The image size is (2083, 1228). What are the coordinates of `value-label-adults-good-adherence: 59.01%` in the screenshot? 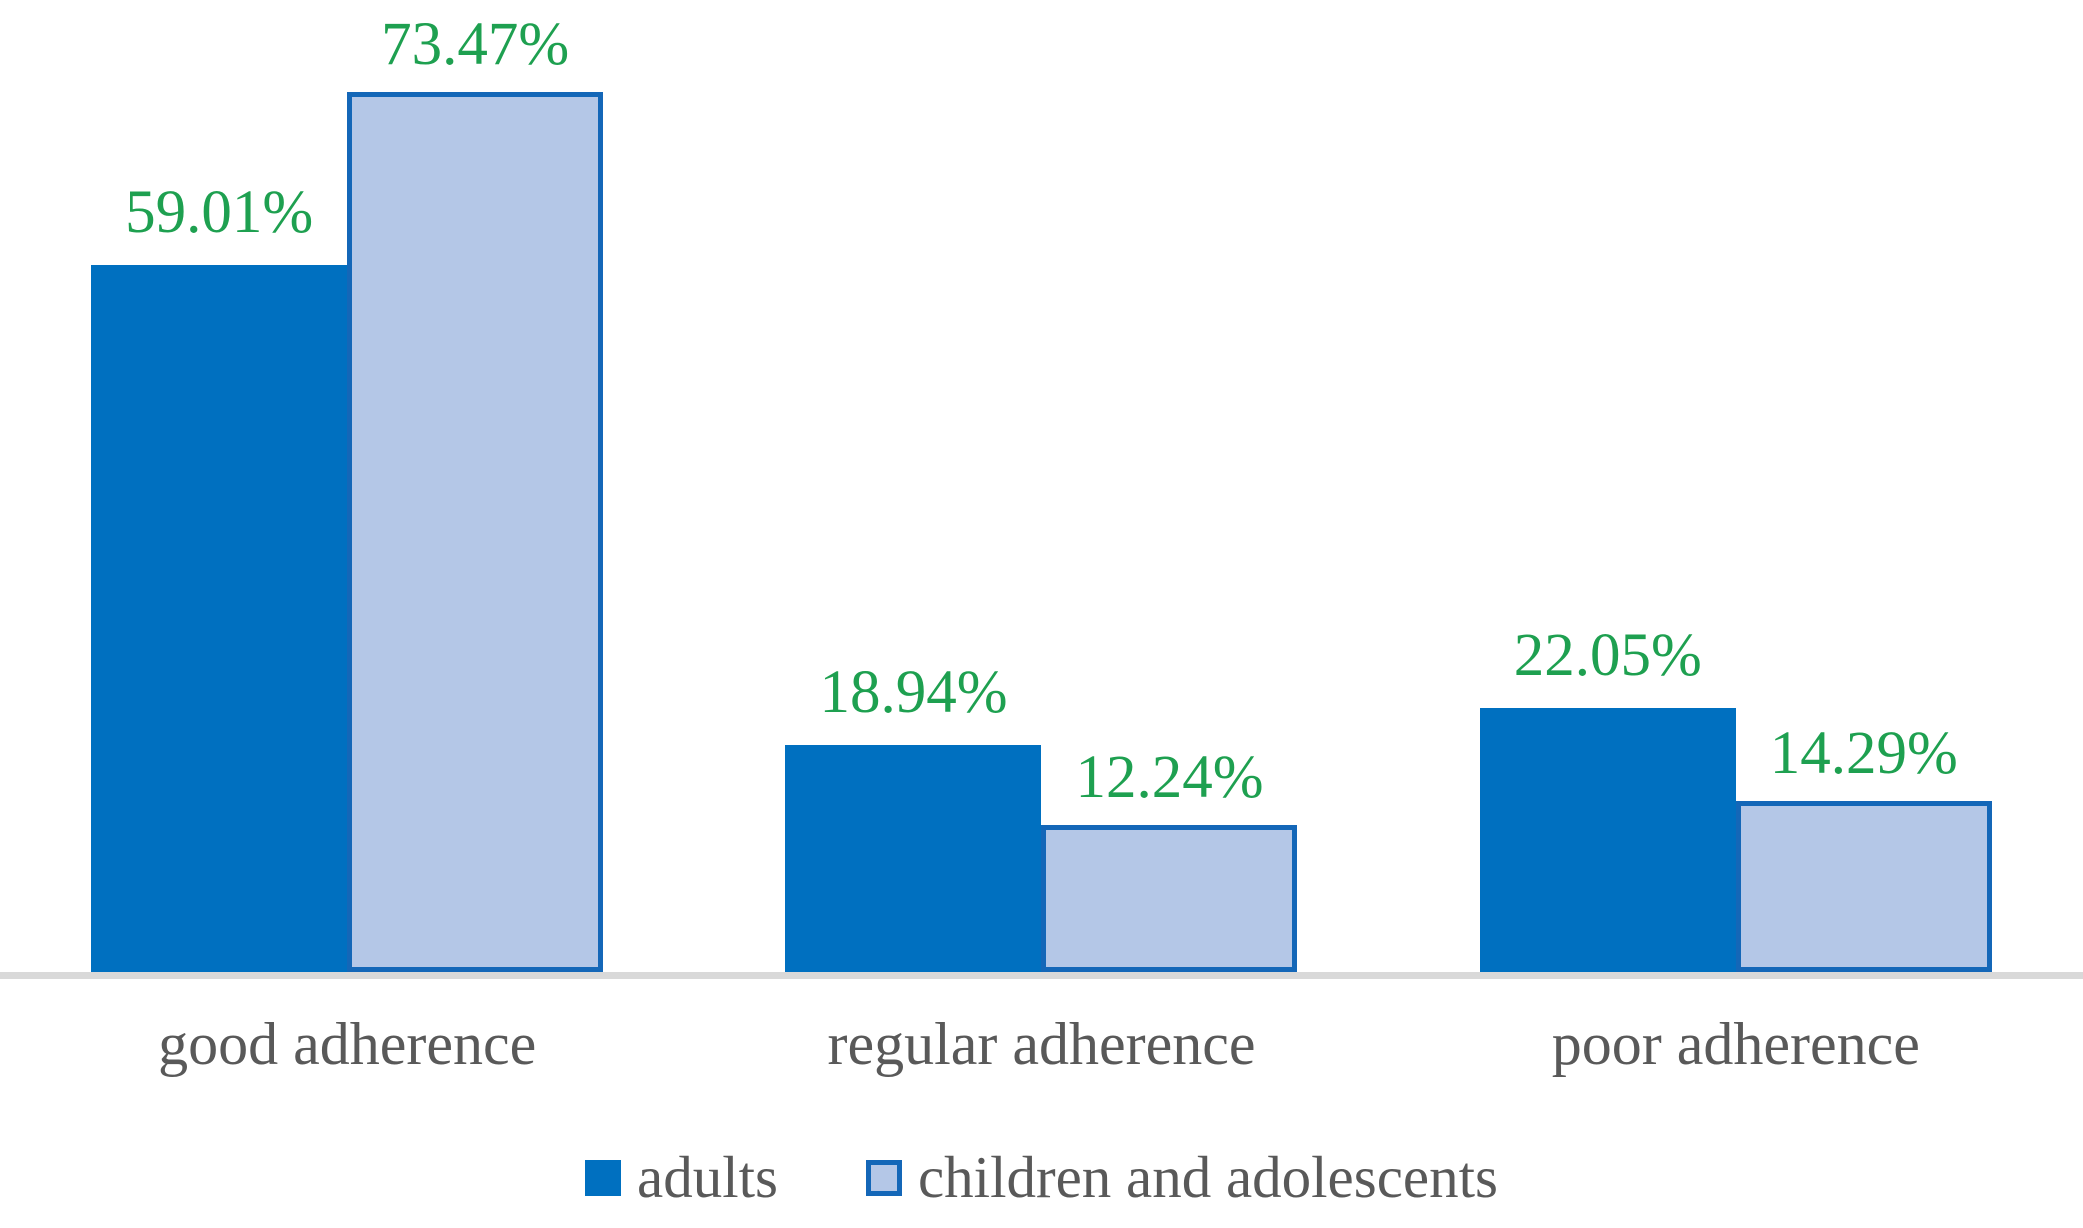 It's located at (219, 212).